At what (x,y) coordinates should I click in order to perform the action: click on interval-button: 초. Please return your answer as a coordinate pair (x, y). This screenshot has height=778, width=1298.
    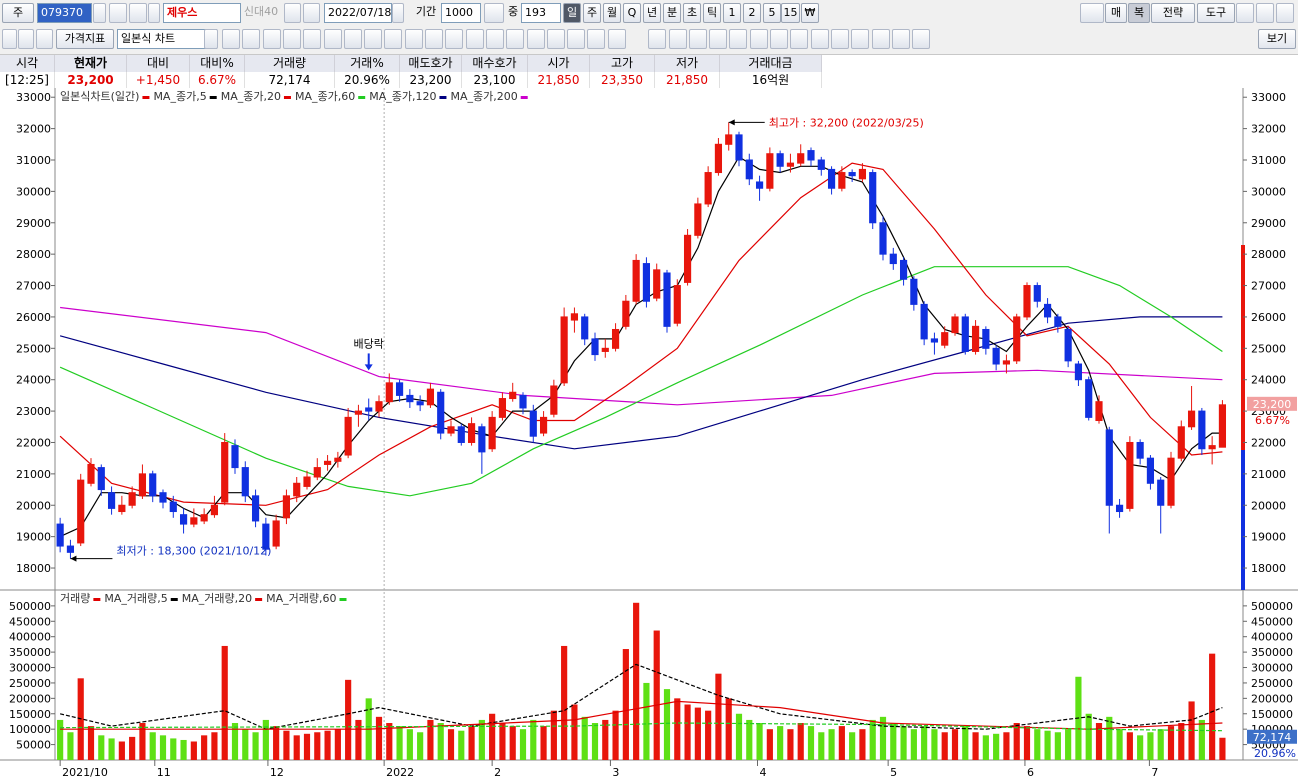
    Looking at the image, I should click on (692, 13).